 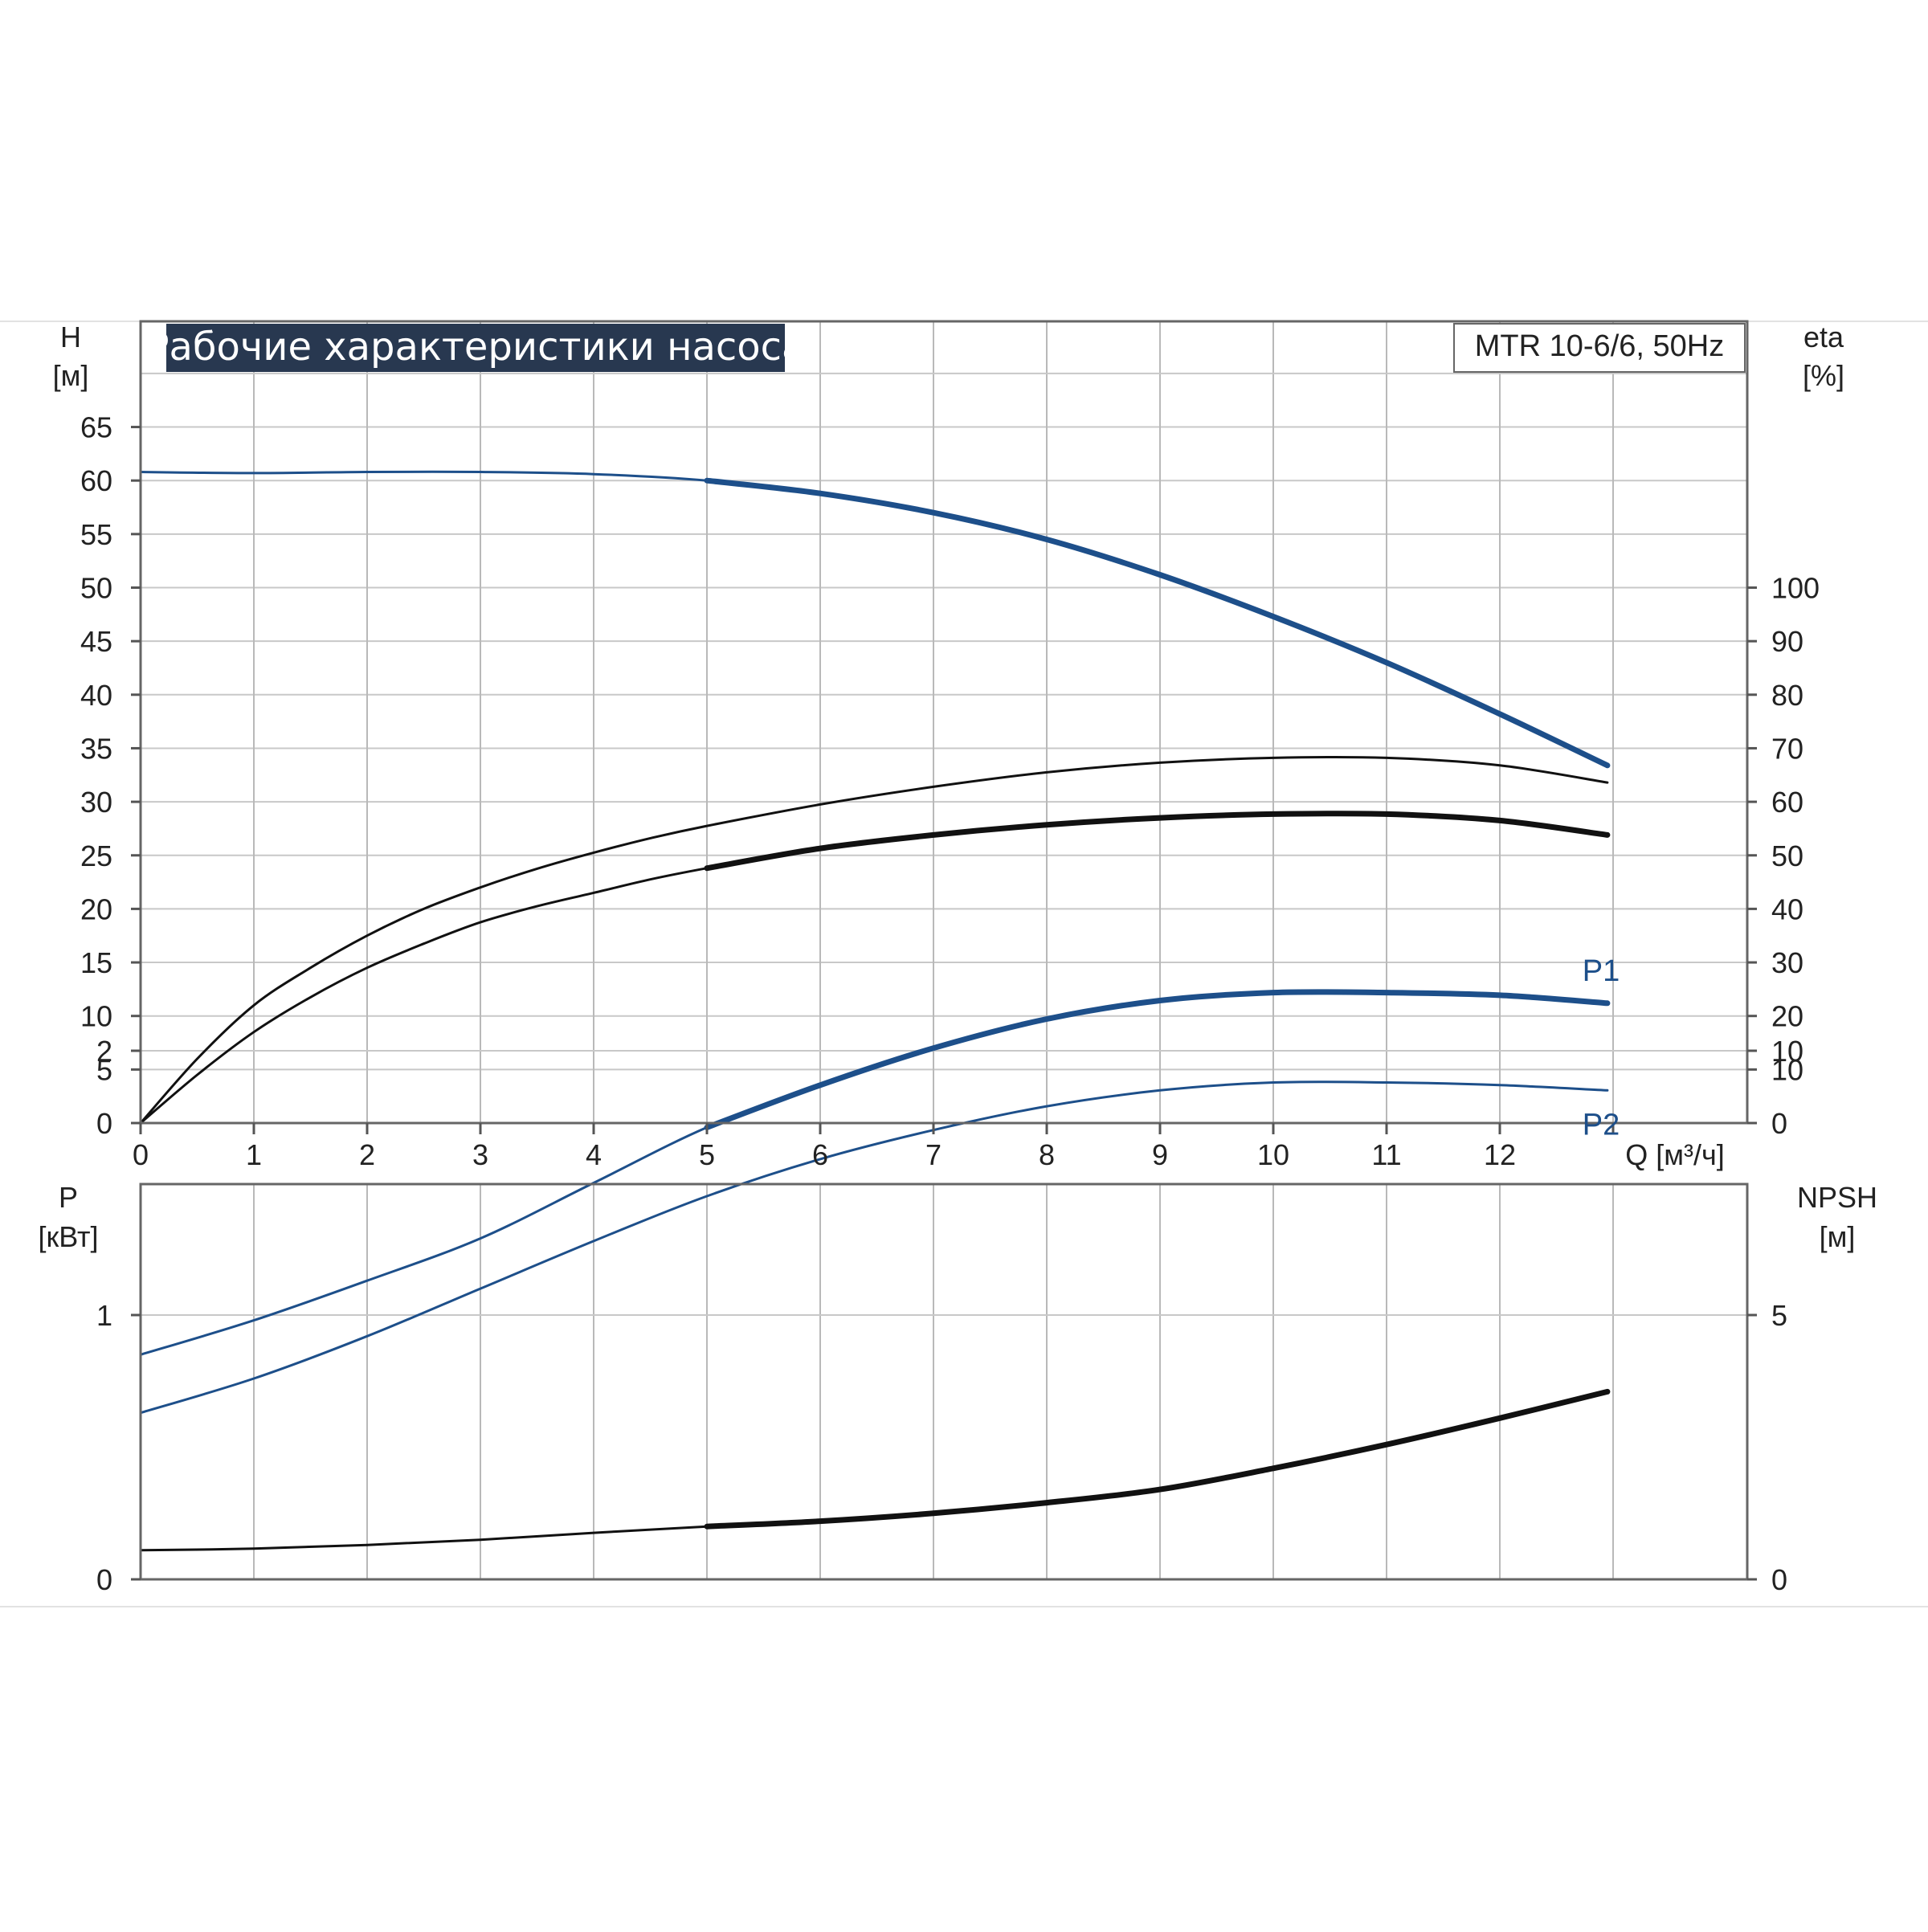 I want to click on npsh-curve-operating, so click(x=1157, y=1459).